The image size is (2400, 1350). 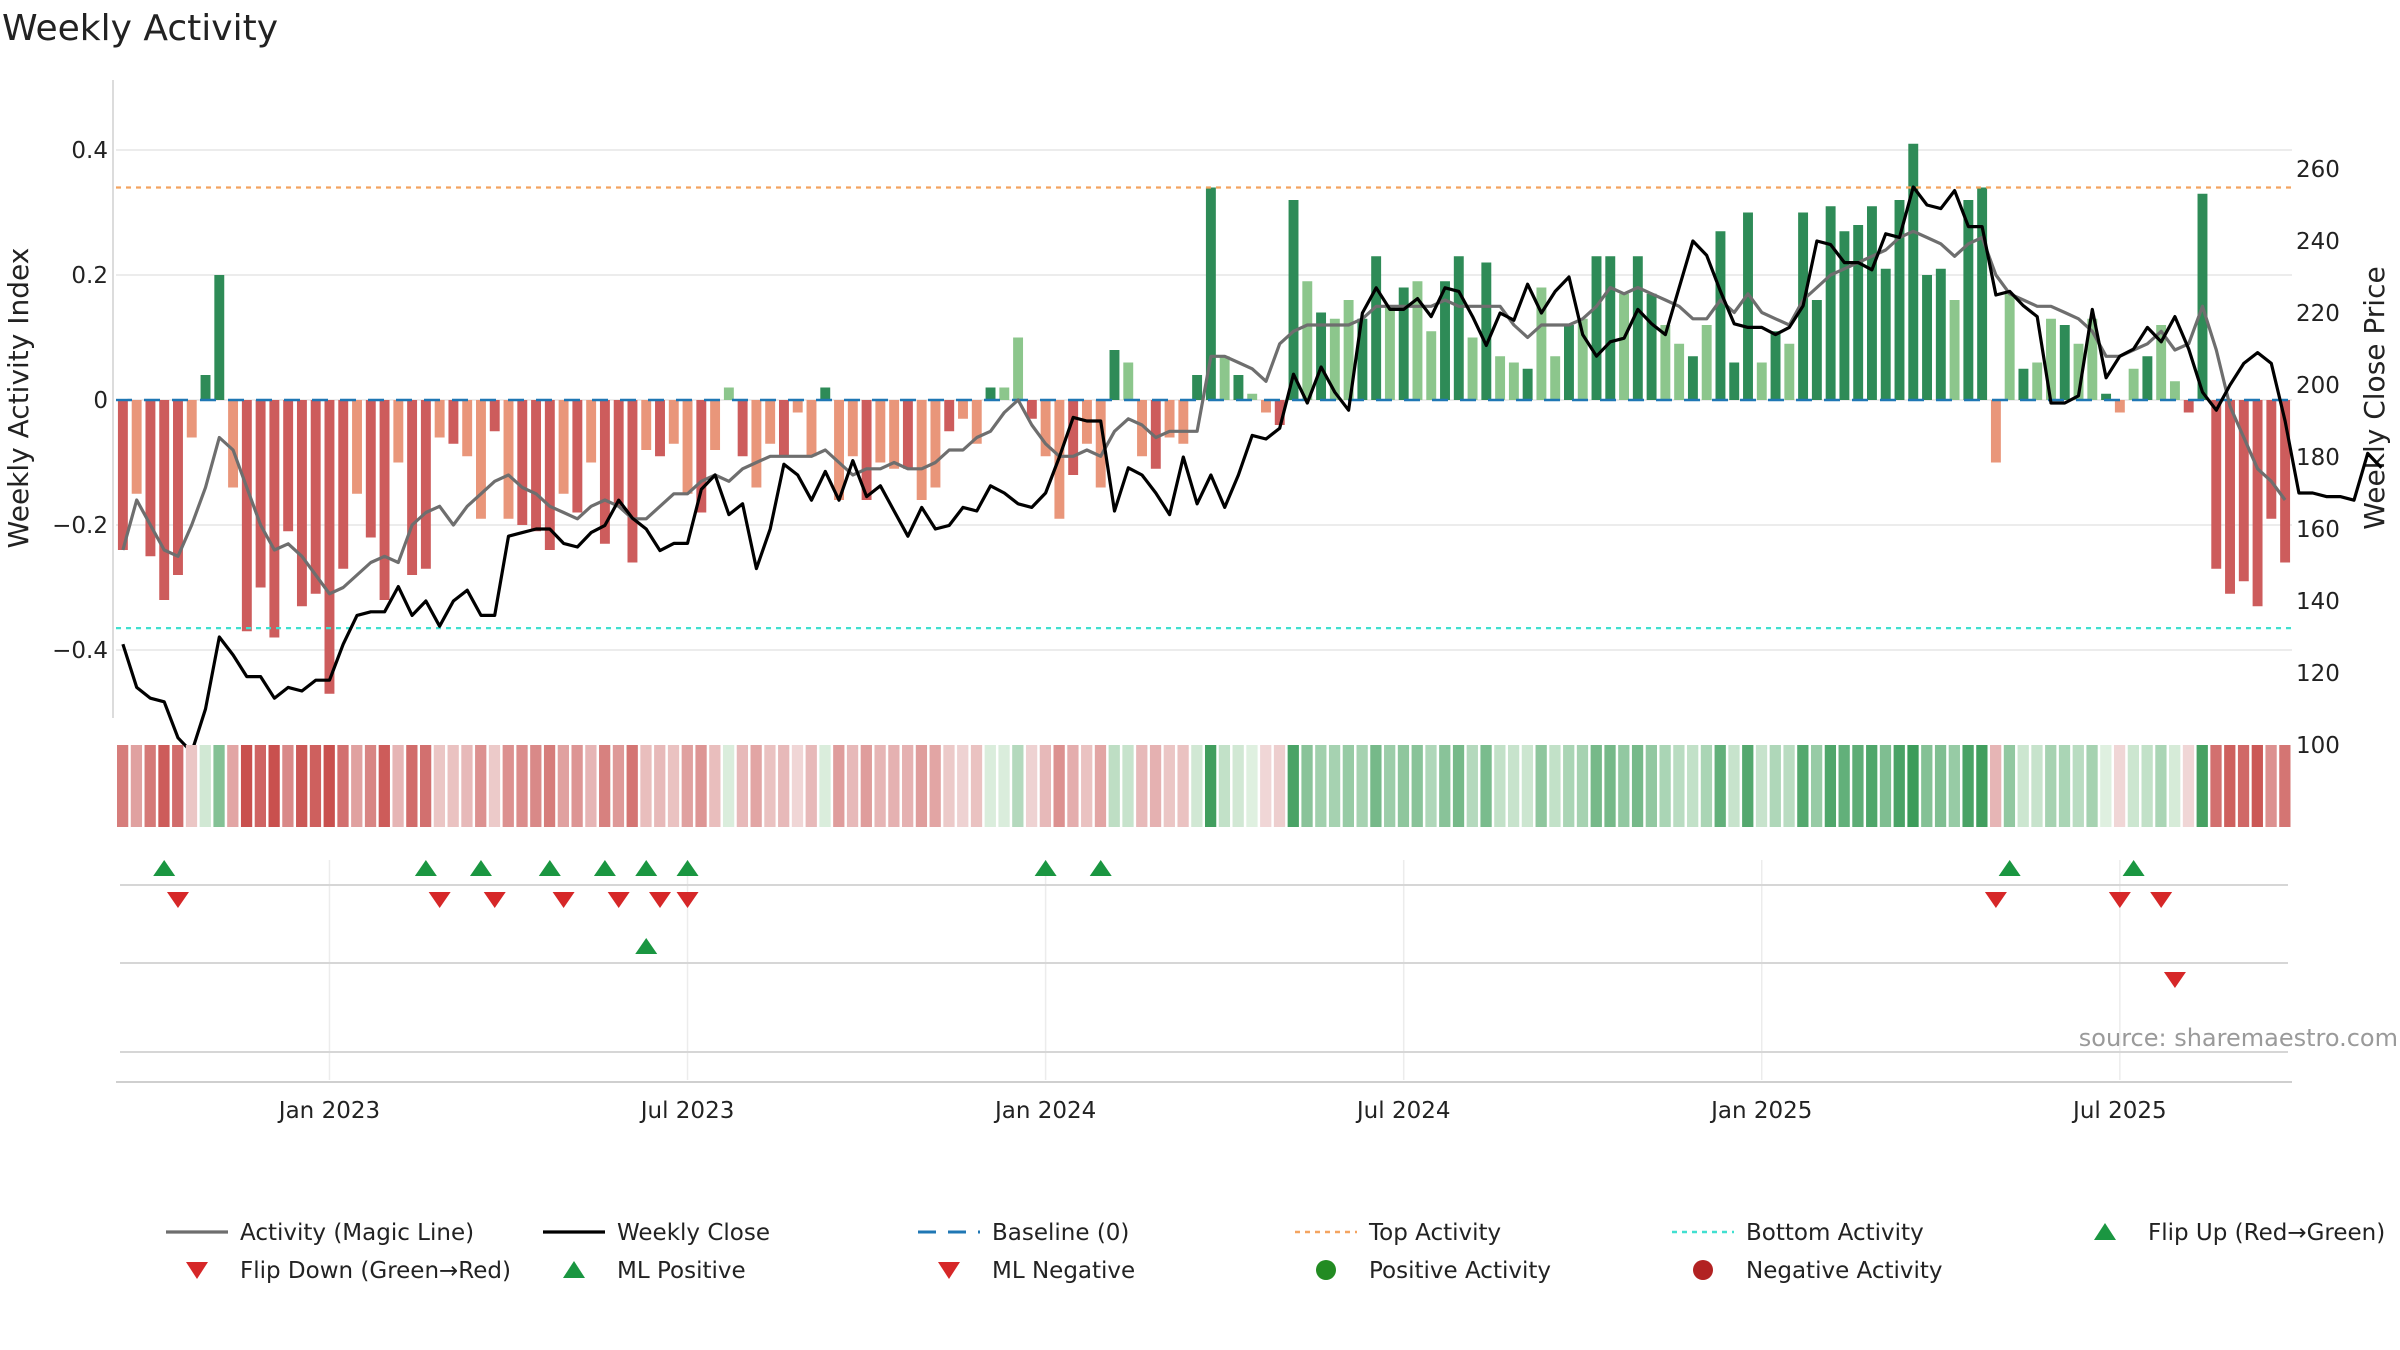 I want to click on legend-item-close: Weekly Close, so click(x=656, y=1233).